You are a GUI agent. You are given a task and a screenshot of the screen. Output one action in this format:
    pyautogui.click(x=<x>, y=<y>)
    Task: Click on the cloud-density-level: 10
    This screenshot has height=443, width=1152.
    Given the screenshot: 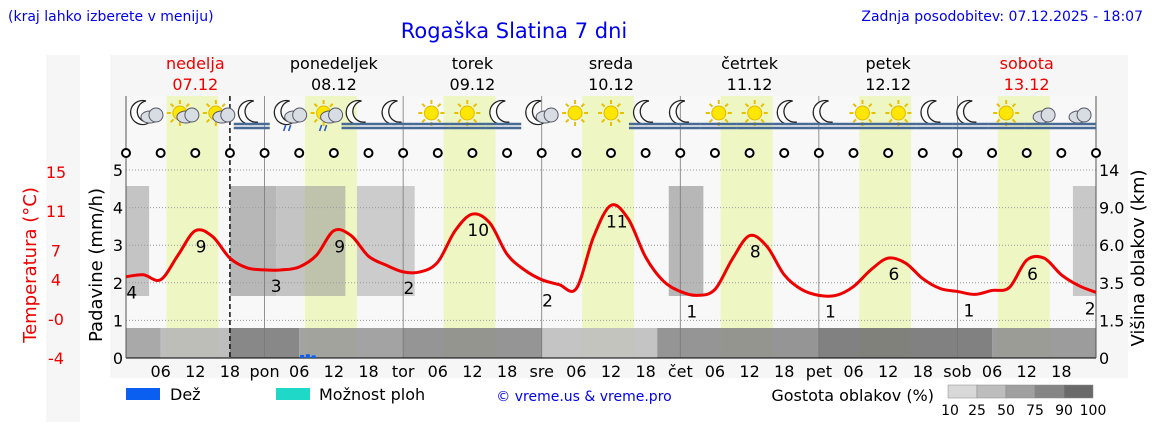 What is the action you would take?
    pyautogui.click(x=950, y=411)
    